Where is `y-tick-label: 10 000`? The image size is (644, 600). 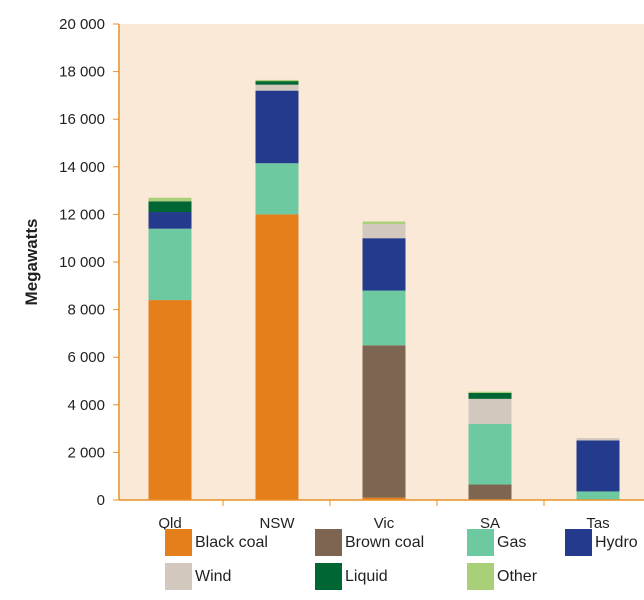 y-tick-label: 10 000 is located at coordinates (82, 262).